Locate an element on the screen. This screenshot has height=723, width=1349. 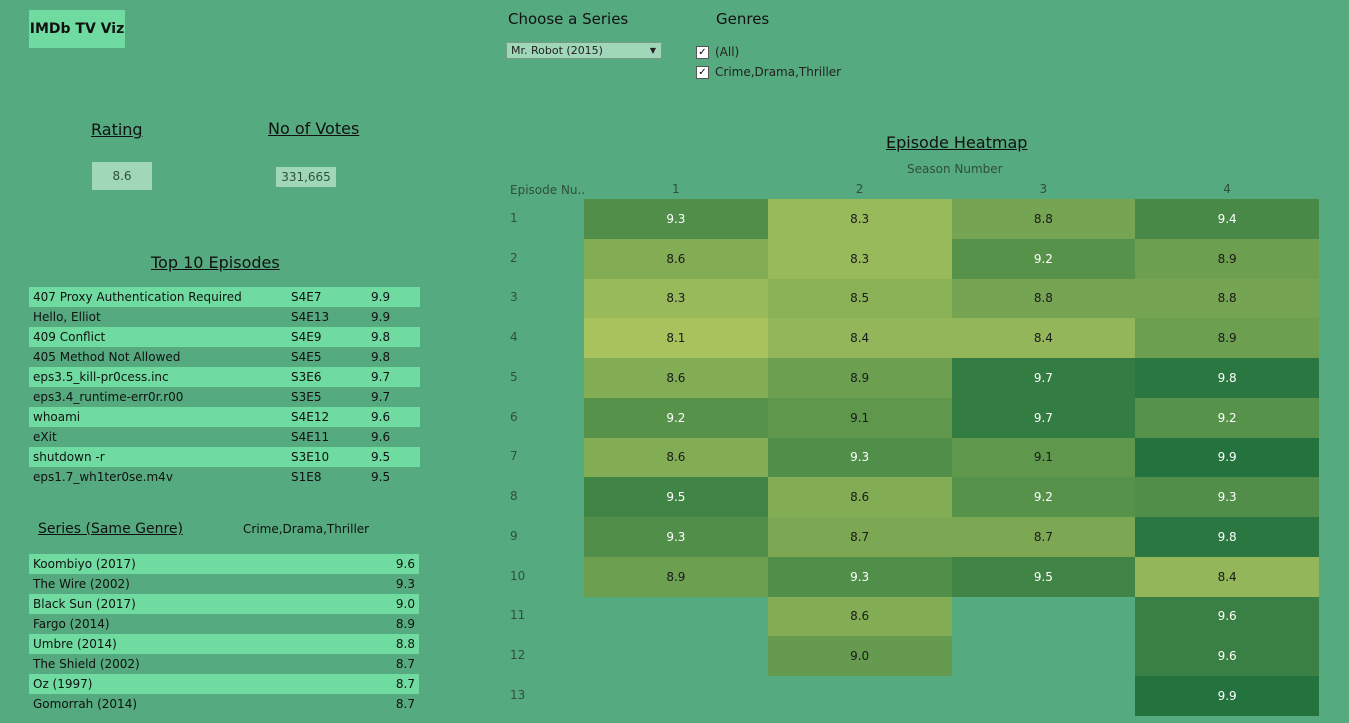
episode-code: S4E12 is located at coordinates (310, 417).